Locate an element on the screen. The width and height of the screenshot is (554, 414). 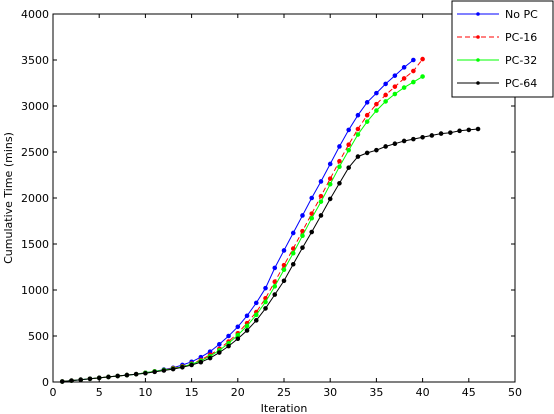
legend-box is located at coordinates (502, 49).